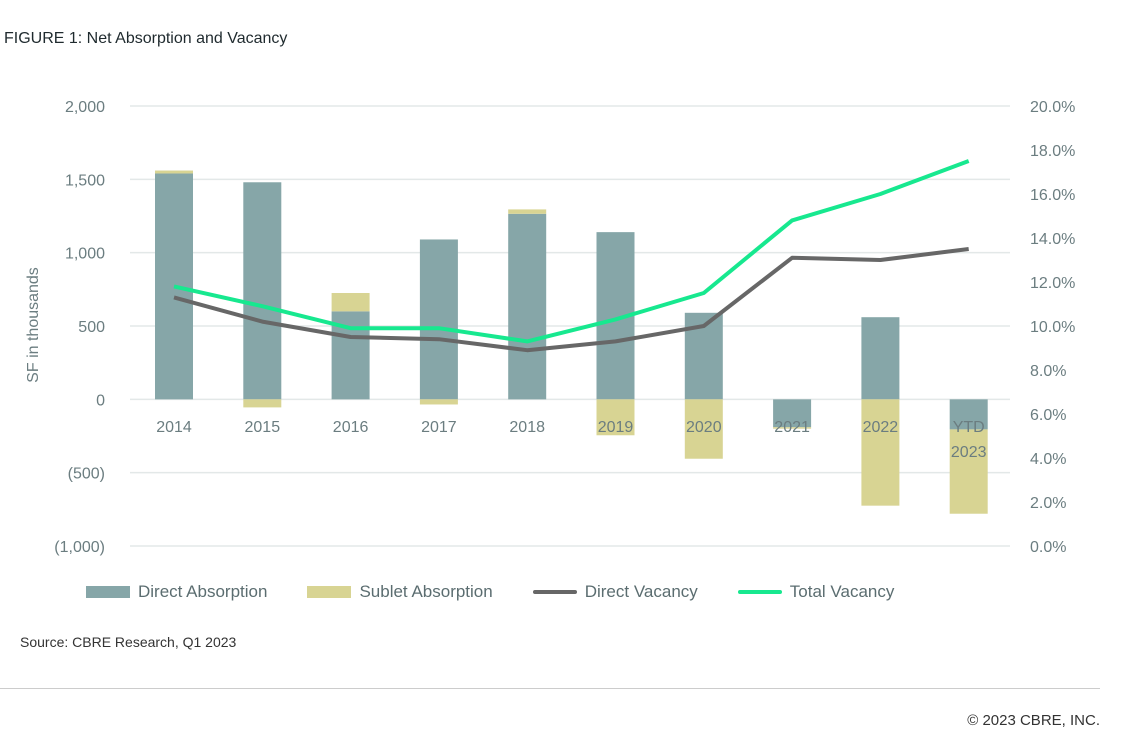  Describe the element at coordinates (550, 688) in the screenshot. I see `divider` at that location.